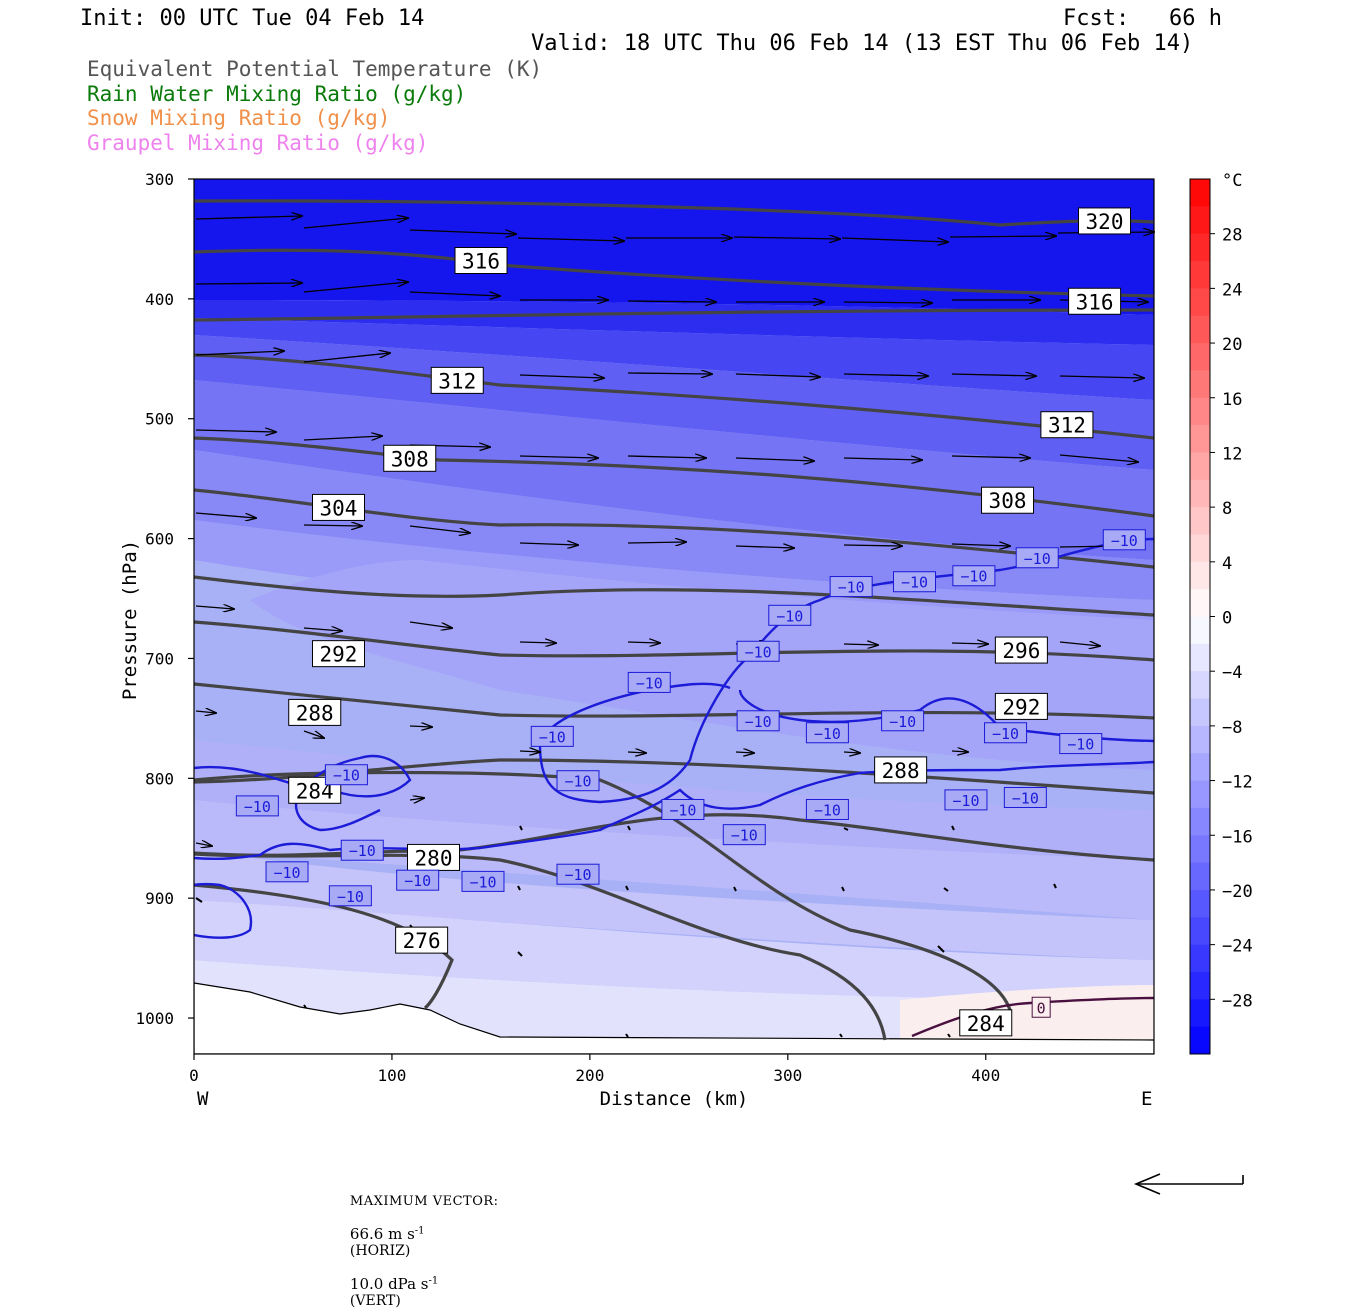 This screenshot has width=1350, height=1309. What do you see at coordinates (419, 1231) in the screenshot?
I see `horiz-exponent: -1` at bounding box center [419, 1231].